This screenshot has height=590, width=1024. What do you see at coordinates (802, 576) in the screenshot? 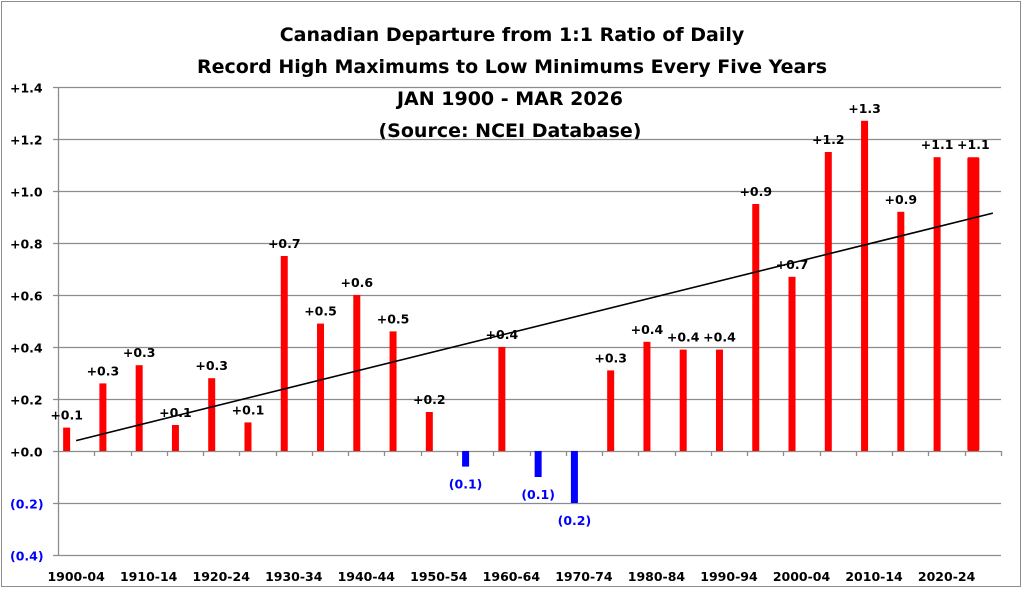
I see `x-tick-label: 2000-04` at bounding box center [802, 576].